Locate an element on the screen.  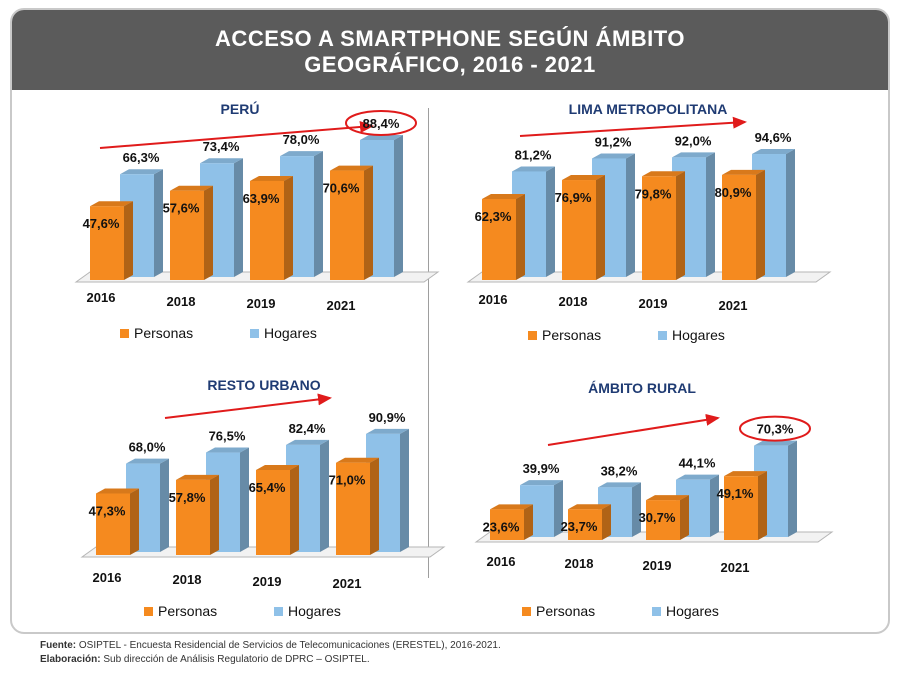
bar-hogares-3-2-group is located at coordinates (697, 505).